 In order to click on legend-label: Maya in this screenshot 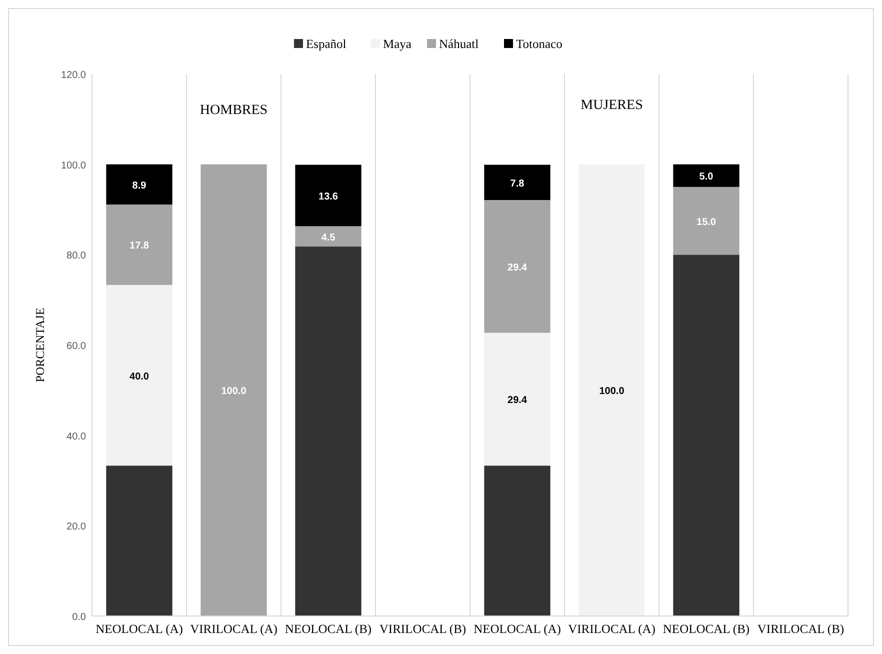, I will do `click(397, 44)`.